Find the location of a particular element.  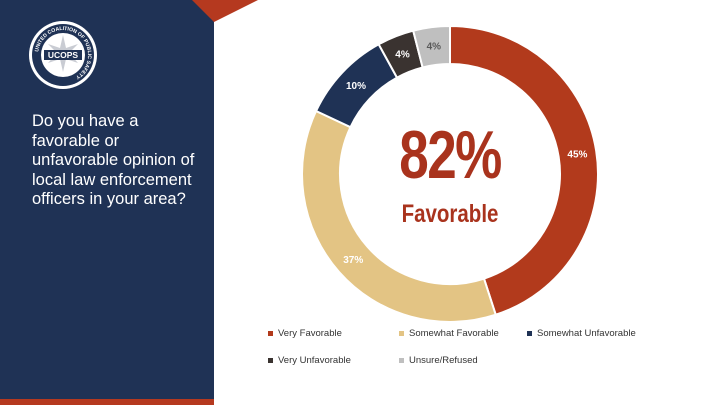

legend-label: Very Favorable is located at coordinates (310, 333).